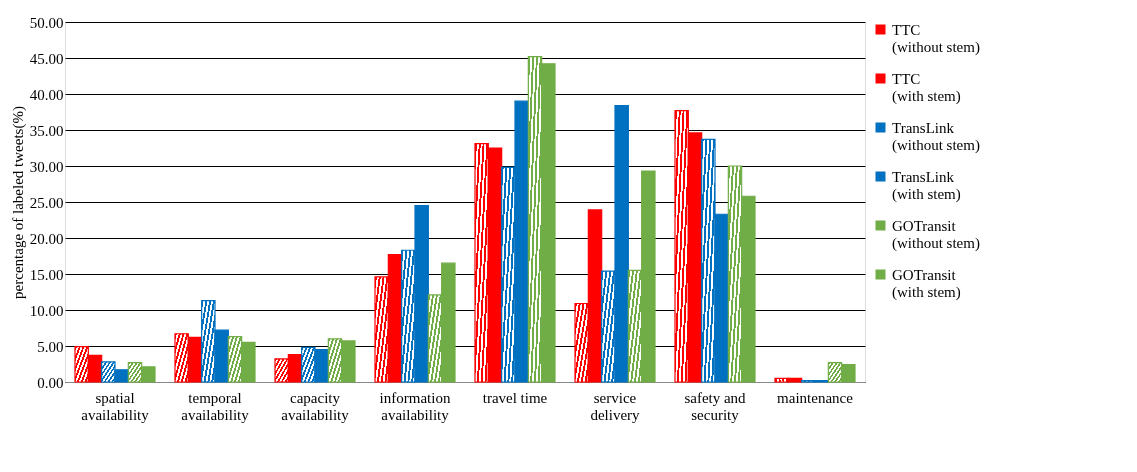 The width and height of the screenshot is (1137, 472). What do you see at coordinates (115, 406) in the screenshot?
I see `x-tick-label: spatial availability` at bounding box center [115, 406].